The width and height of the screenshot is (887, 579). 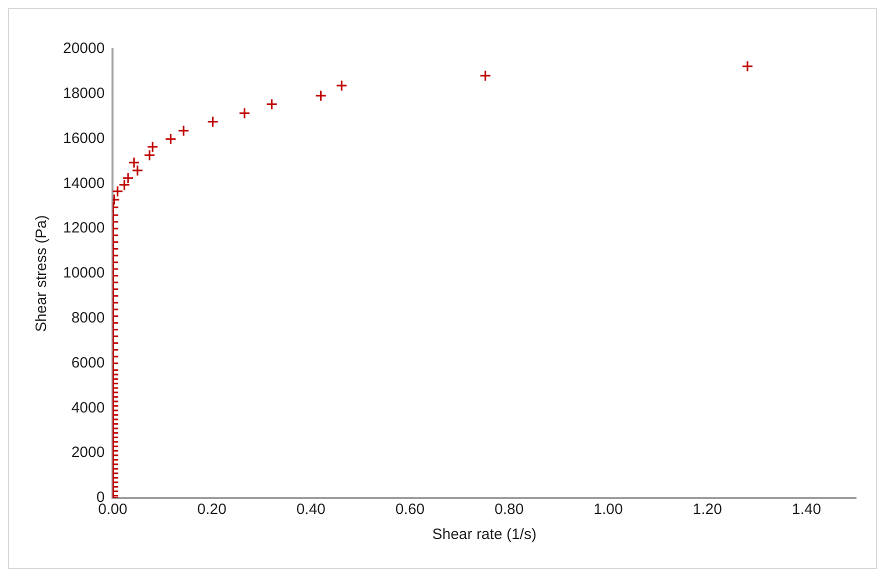 I want to click on x-tick-label: 1.00, so click(x=608, y=509).